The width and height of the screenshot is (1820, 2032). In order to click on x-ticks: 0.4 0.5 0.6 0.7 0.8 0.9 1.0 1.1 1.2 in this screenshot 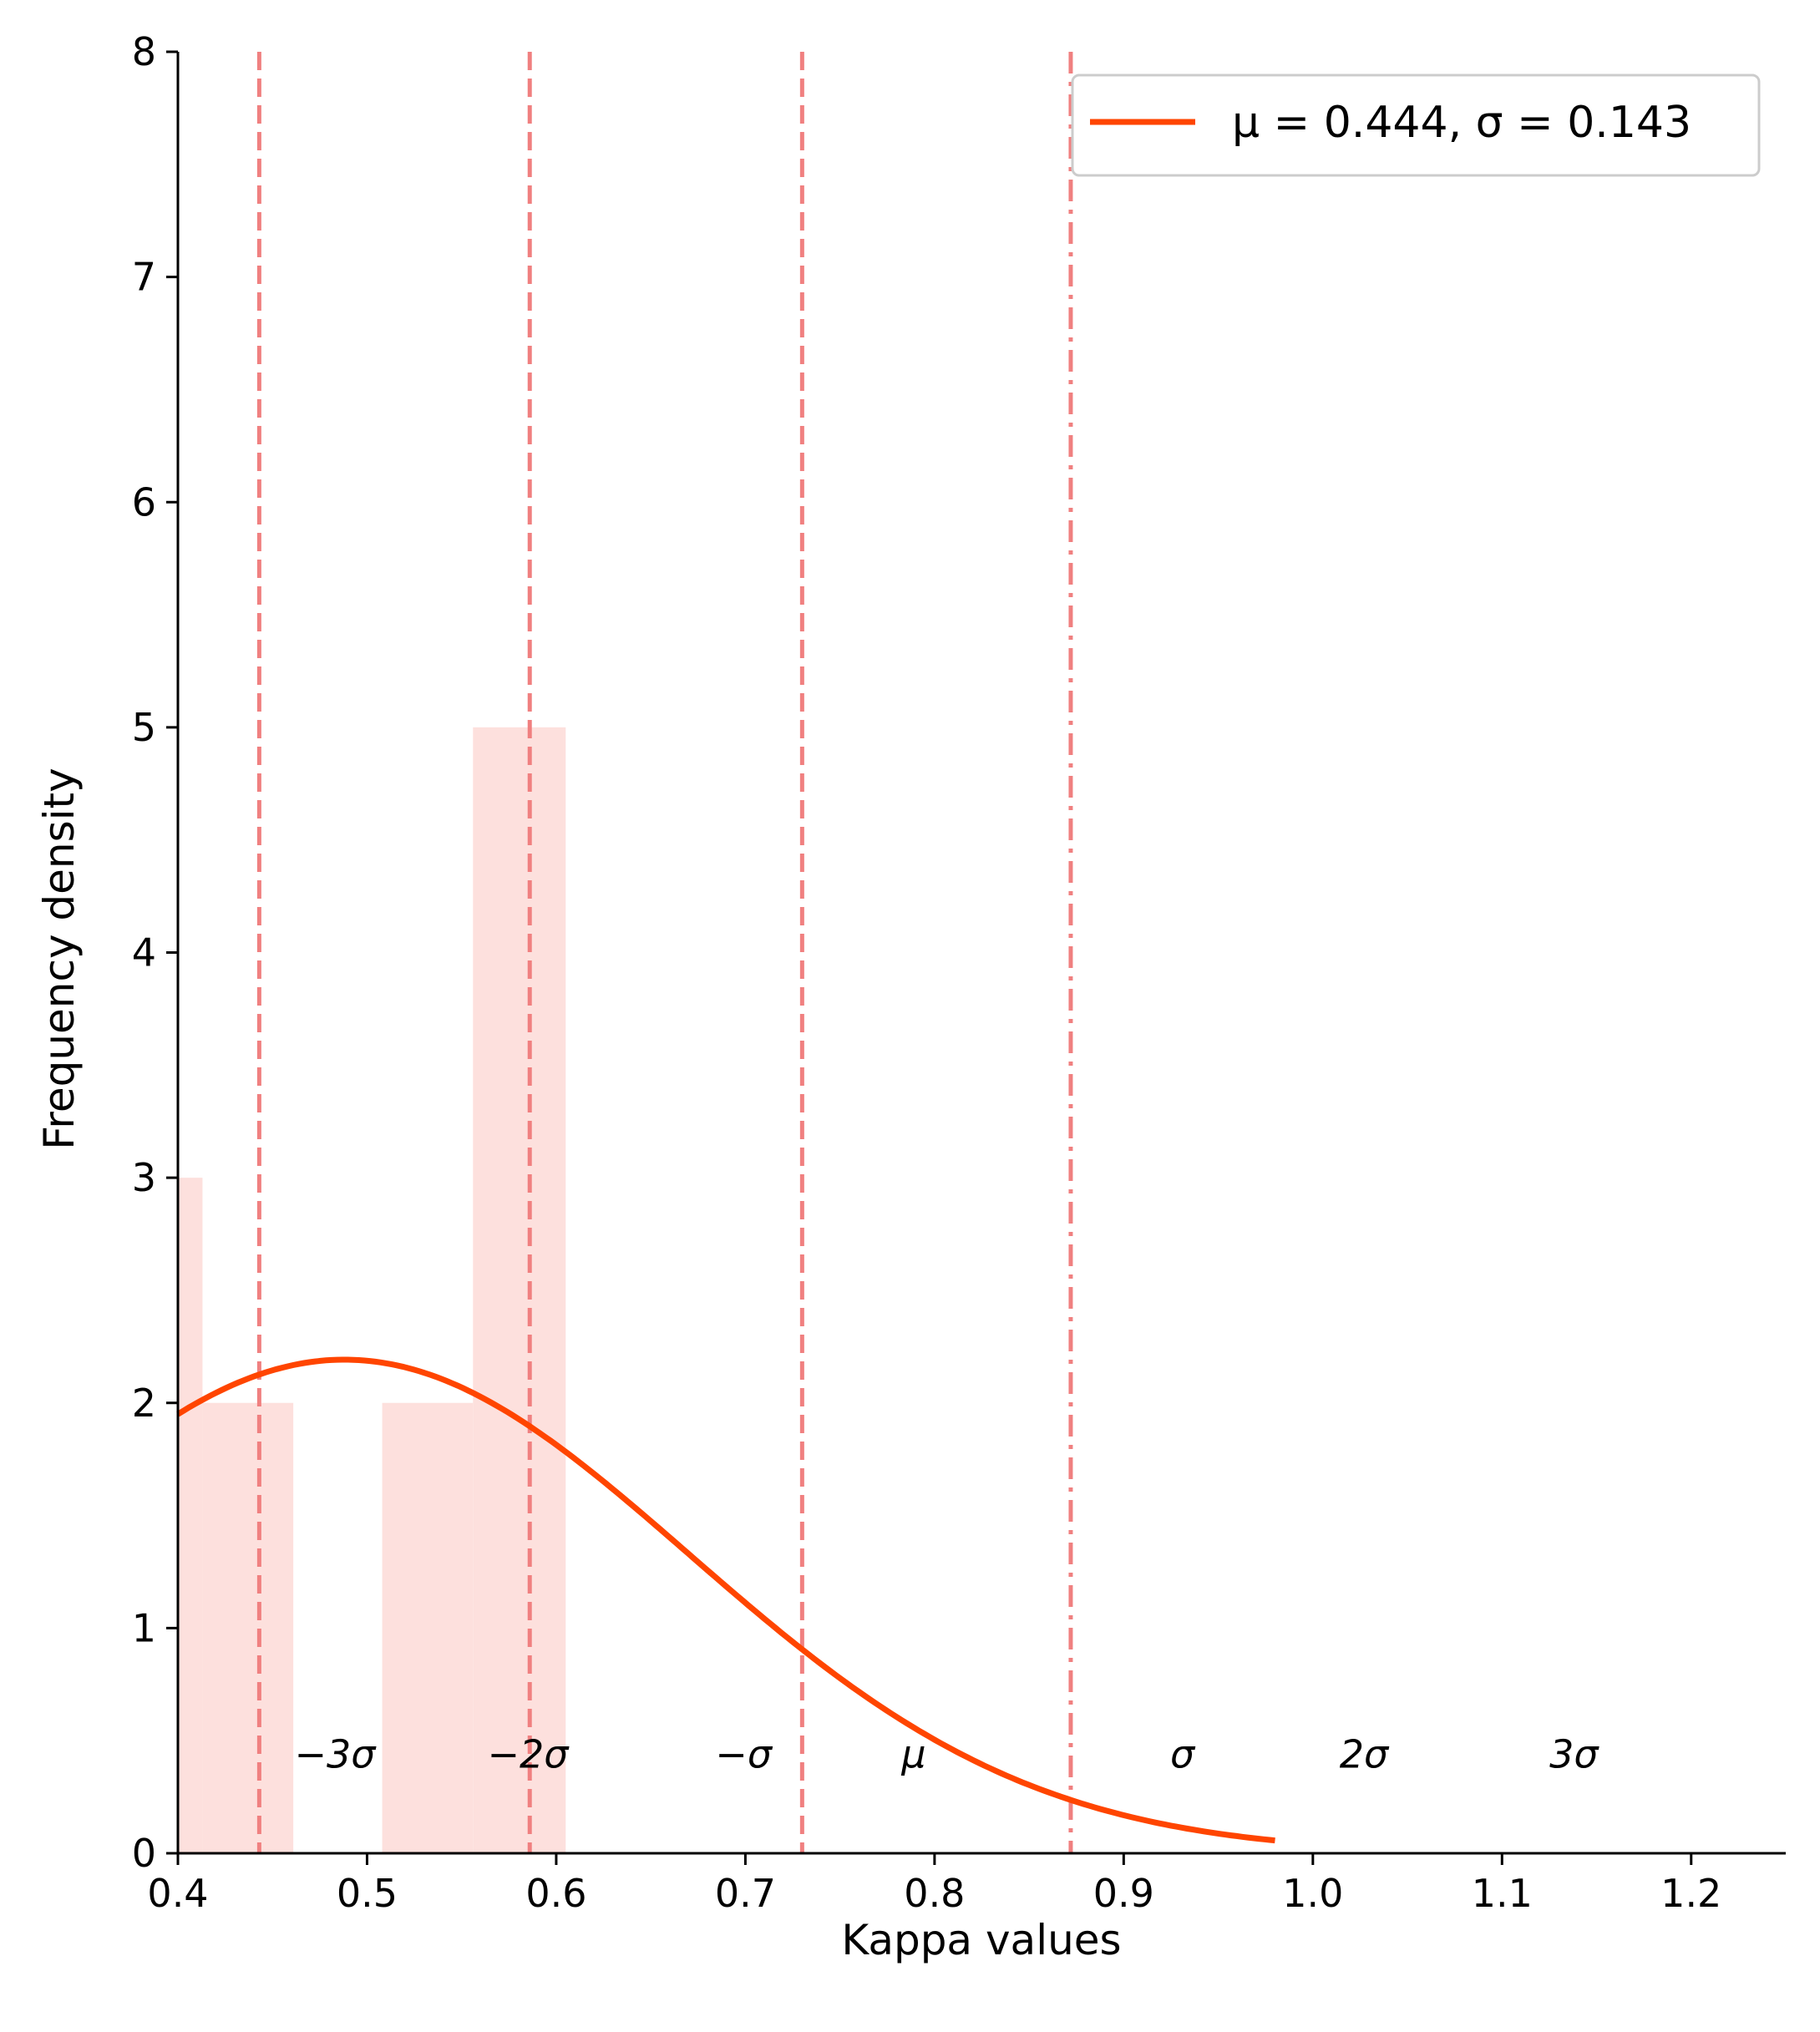, I will do `click(934, 1884)`.